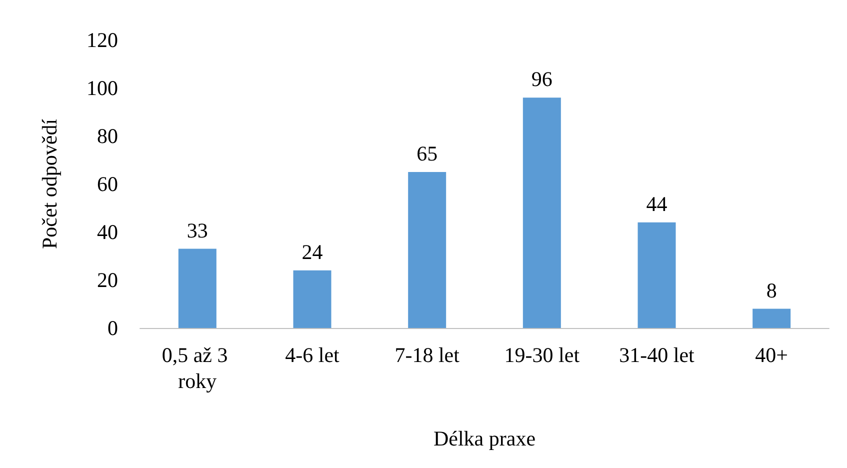 This screenshot has height=468, width=847. What do you see at coordinates (771, 290) in the screenshot?
I see `data-label: 8` at bounding box center [771, 290].